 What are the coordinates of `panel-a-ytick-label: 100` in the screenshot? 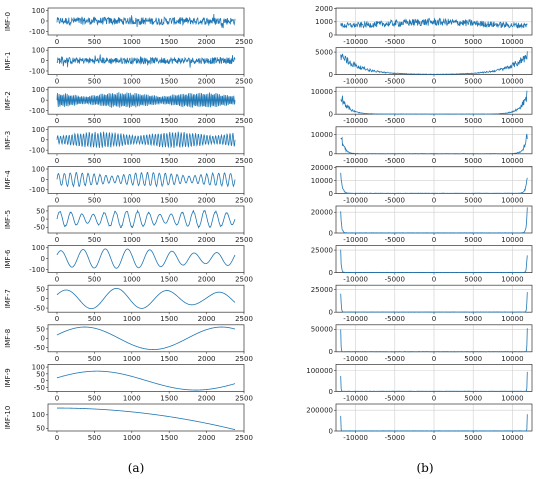 It's located at (38, 130).